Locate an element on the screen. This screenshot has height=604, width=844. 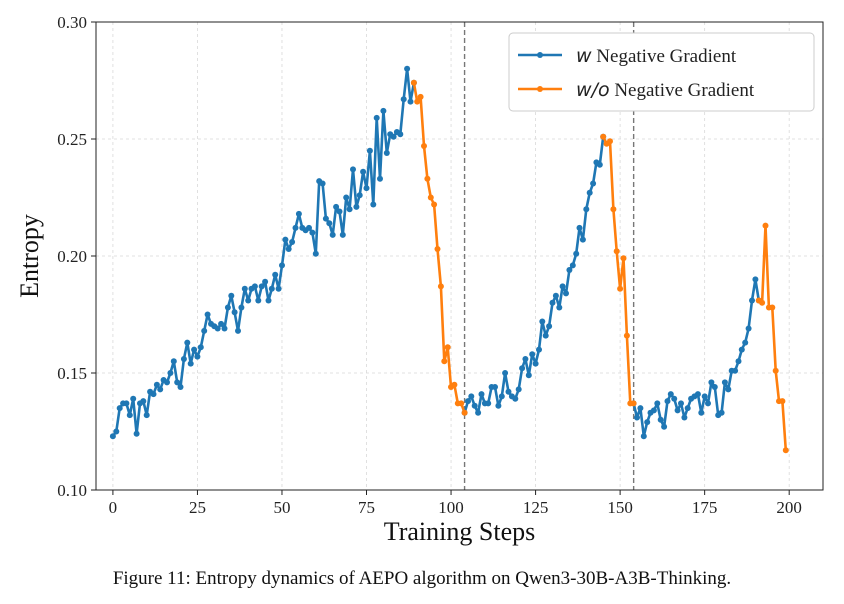
x-tick-label: 0 is located at coordinates (113, 507).